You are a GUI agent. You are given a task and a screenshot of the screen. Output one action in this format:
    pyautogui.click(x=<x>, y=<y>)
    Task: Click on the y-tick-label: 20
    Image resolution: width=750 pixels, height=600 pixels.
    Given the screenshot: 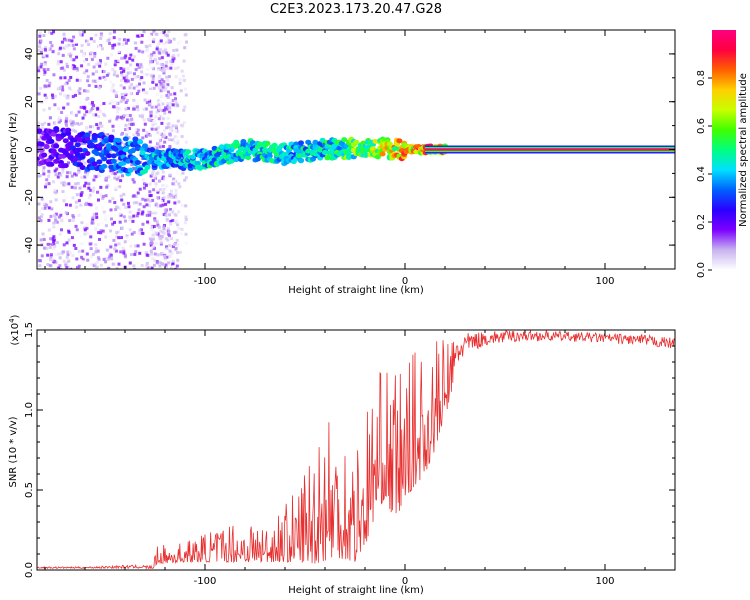 What is the action you would take?
    pyautogui.click(x=29, y=101)
    